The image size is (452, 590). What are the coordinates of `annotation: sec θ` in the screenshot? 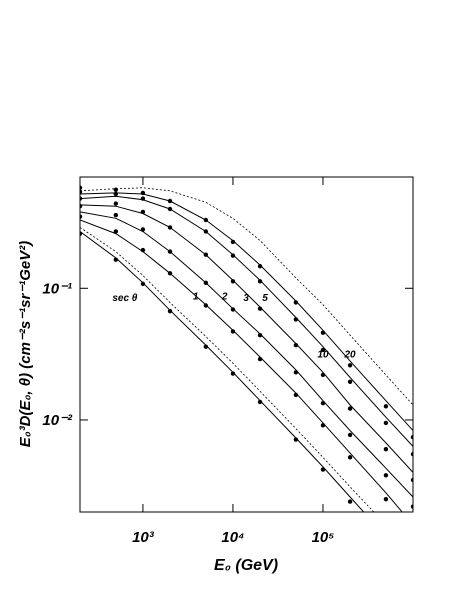 It's located at (124, 298).